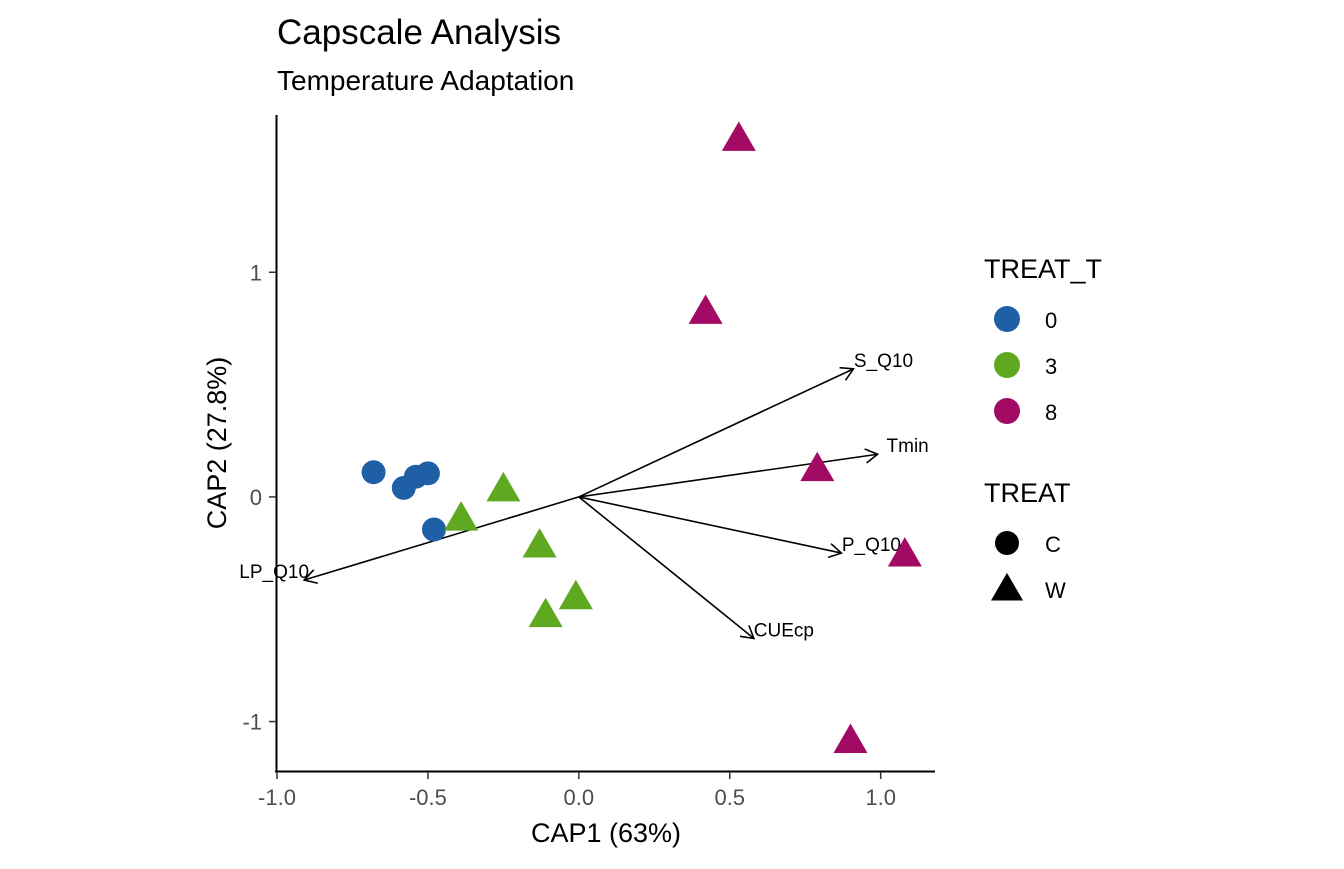 The width and height of the screenshot is (1344, 869). Describe the element at coordinates (256, 497) in the screenshot. I see `y-tick-label: 0` at that location.